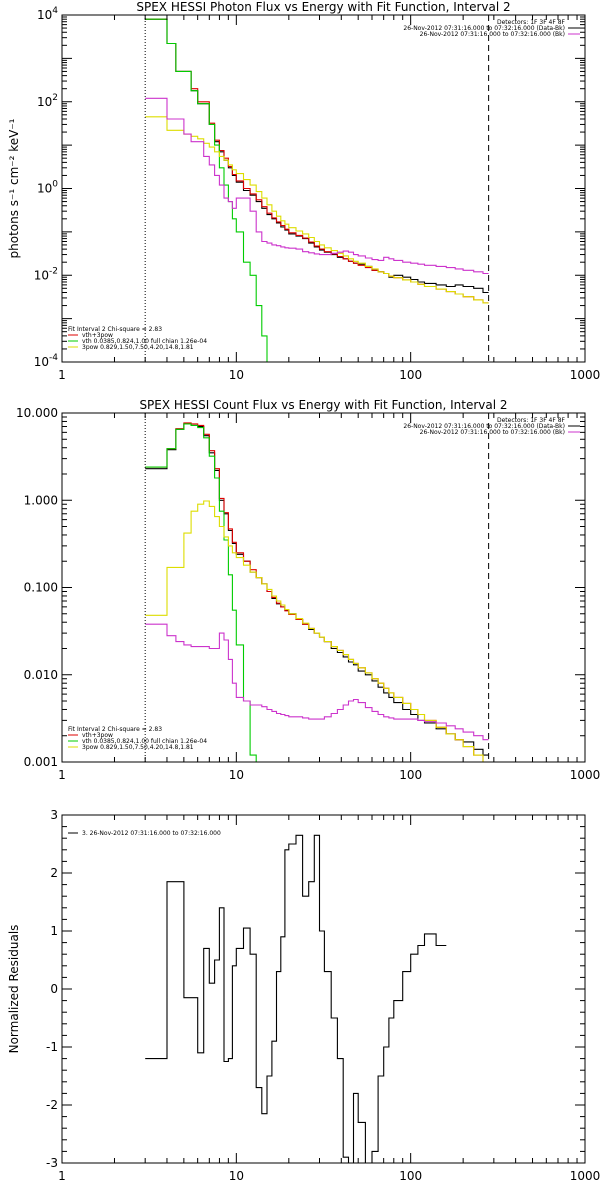 The width and height of the screenshot is (600, 1200). I want to click on y-axis-label: photons s⁻¹ cm⁻² keV⁻¹, so click(14, 188).